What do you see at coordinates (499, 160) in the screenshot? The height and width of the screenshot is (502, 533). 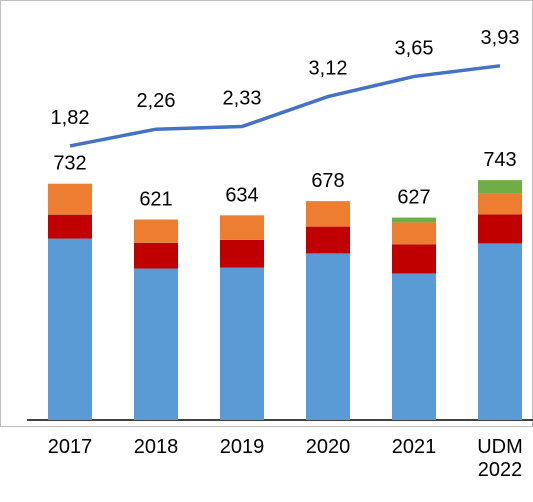 I see `total-label: 743` at bounding box center [499, 160].